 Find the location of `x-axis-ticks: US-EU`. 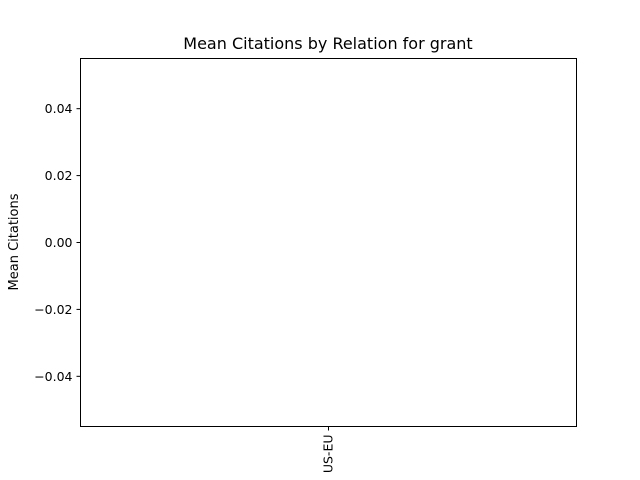

x-axis-ticks: US-EU is located at coordinates (328, 450).